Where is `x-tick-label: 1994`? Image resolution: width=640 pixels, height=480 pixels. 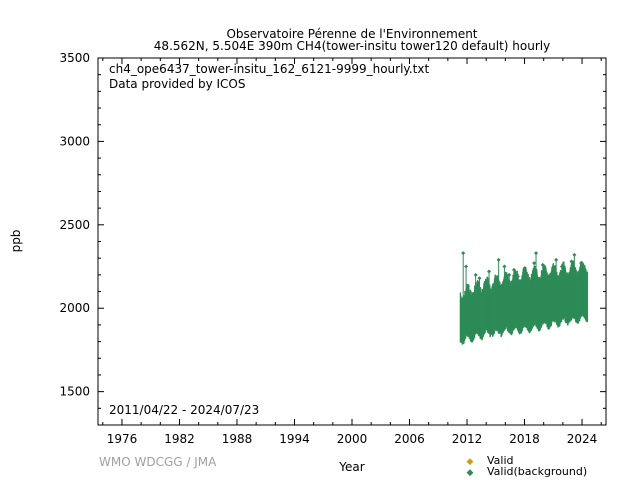 x-tick-label: 1994 is located at coordinates (294, 439).